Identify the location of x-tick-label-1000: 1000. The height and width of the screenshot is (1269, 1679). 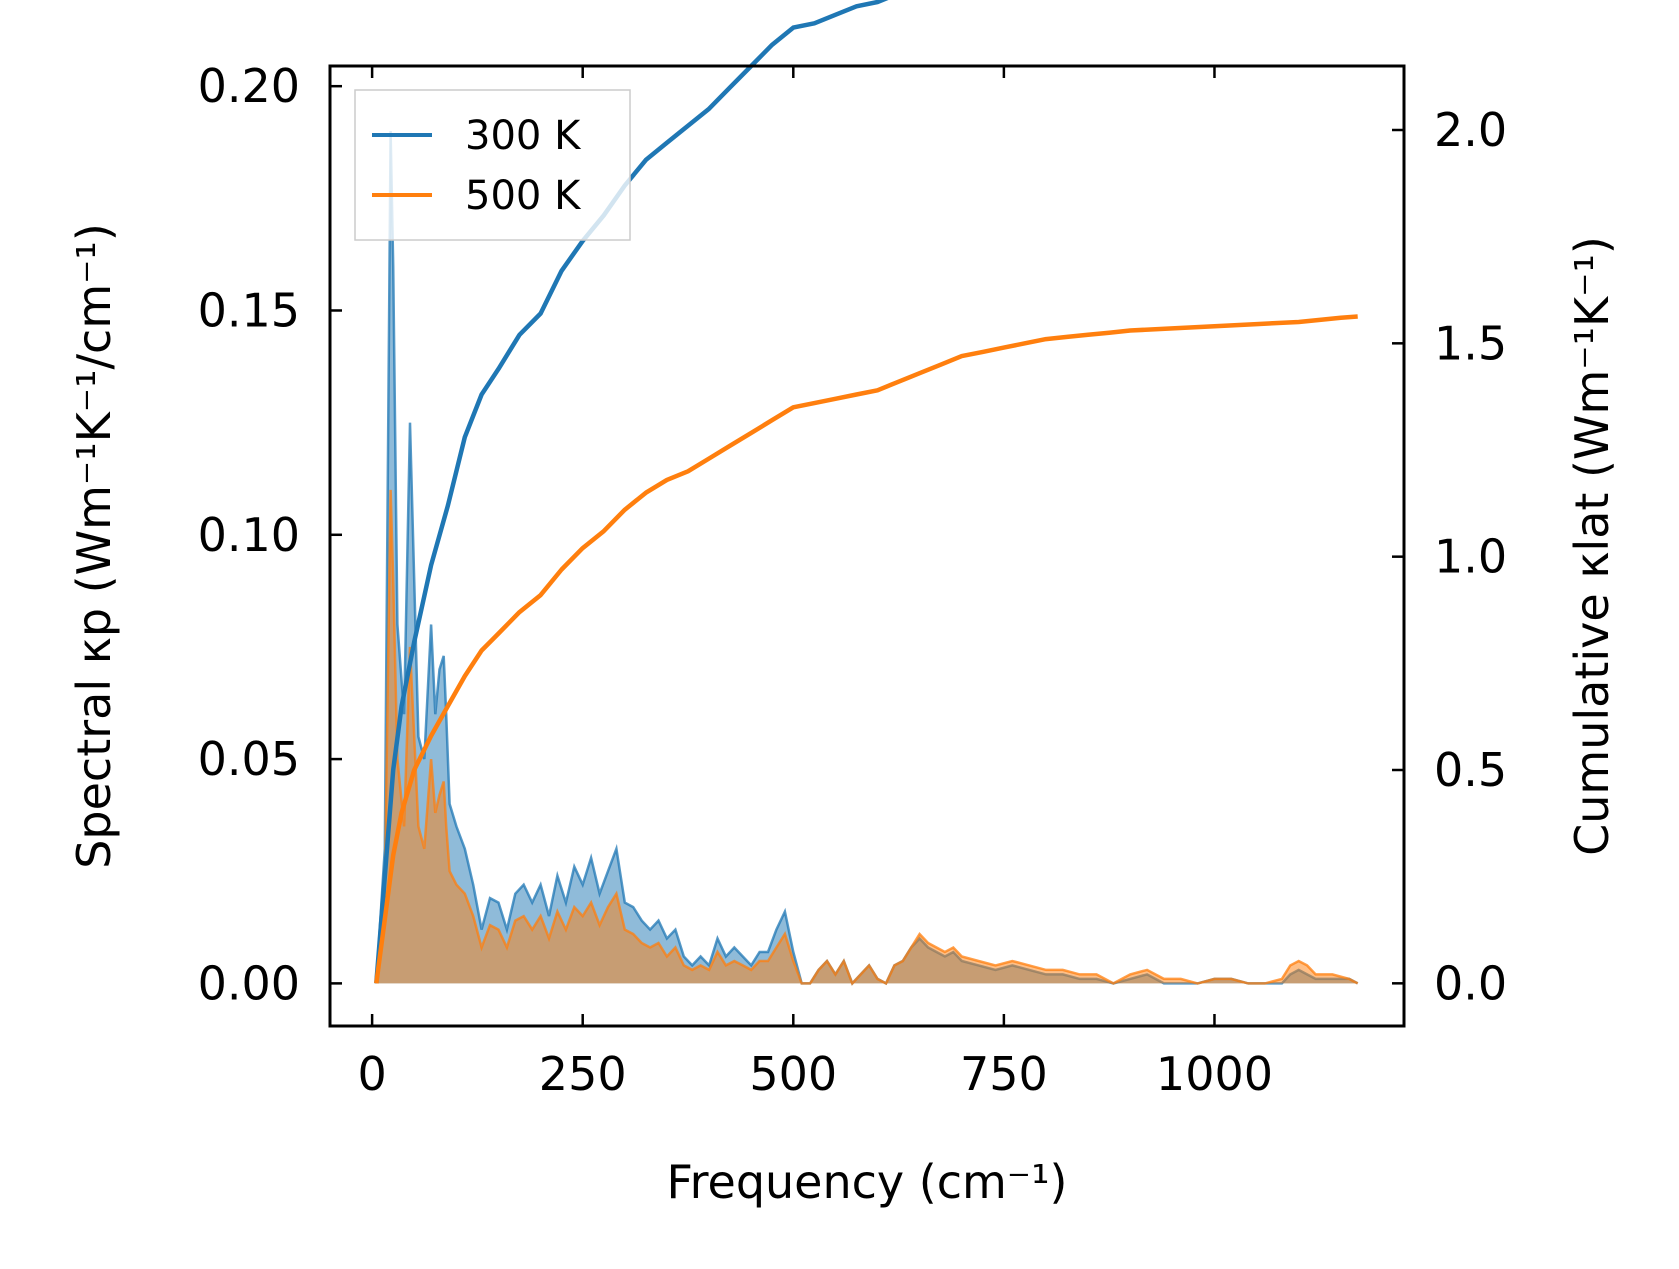
(1214, 1074).